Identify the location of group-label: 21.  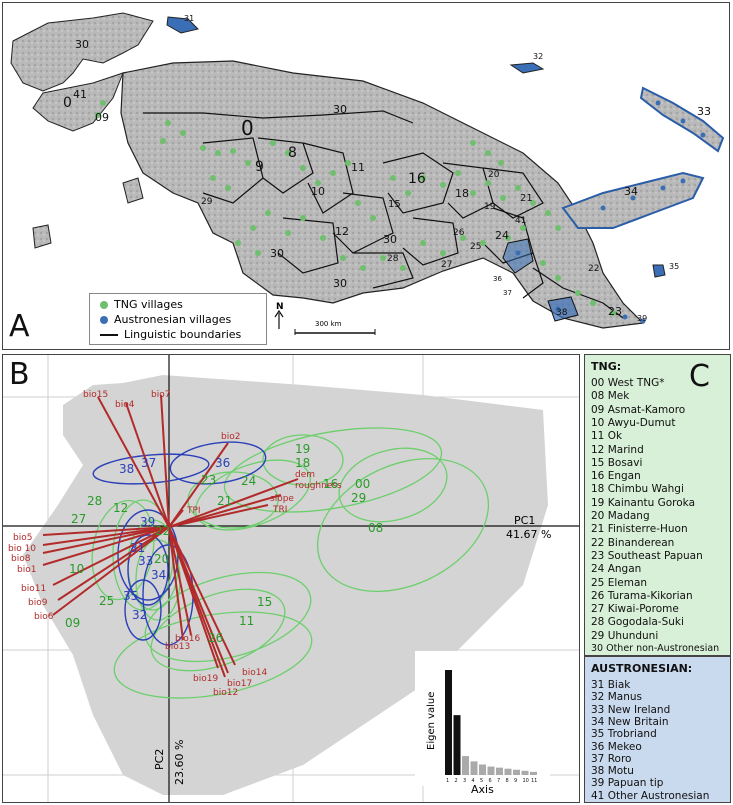
(224, 501).